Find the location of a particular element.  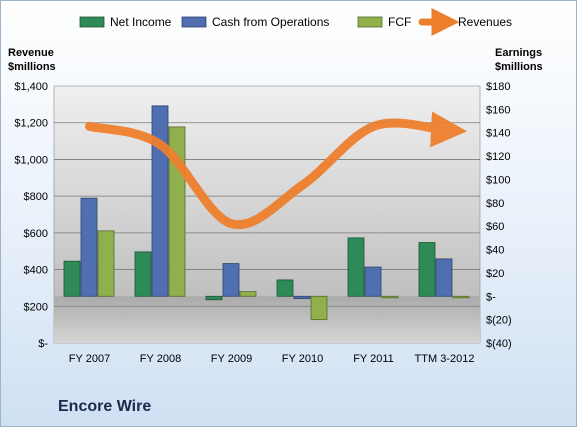

legend-label: FCF is located at coordinates (399, 22).